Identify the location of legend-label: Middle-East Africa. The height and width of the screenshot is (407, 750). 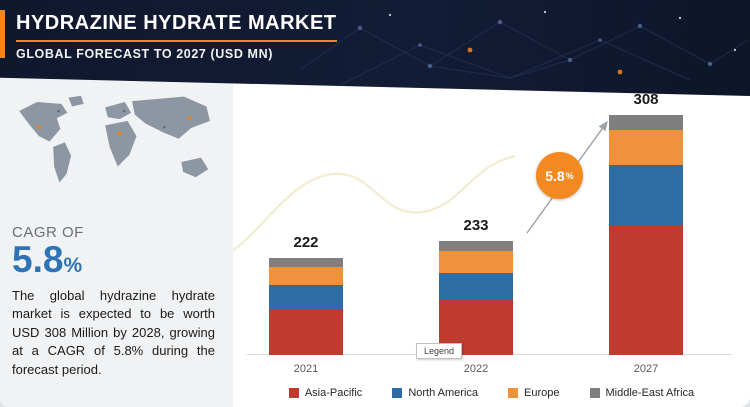
(650, 393).